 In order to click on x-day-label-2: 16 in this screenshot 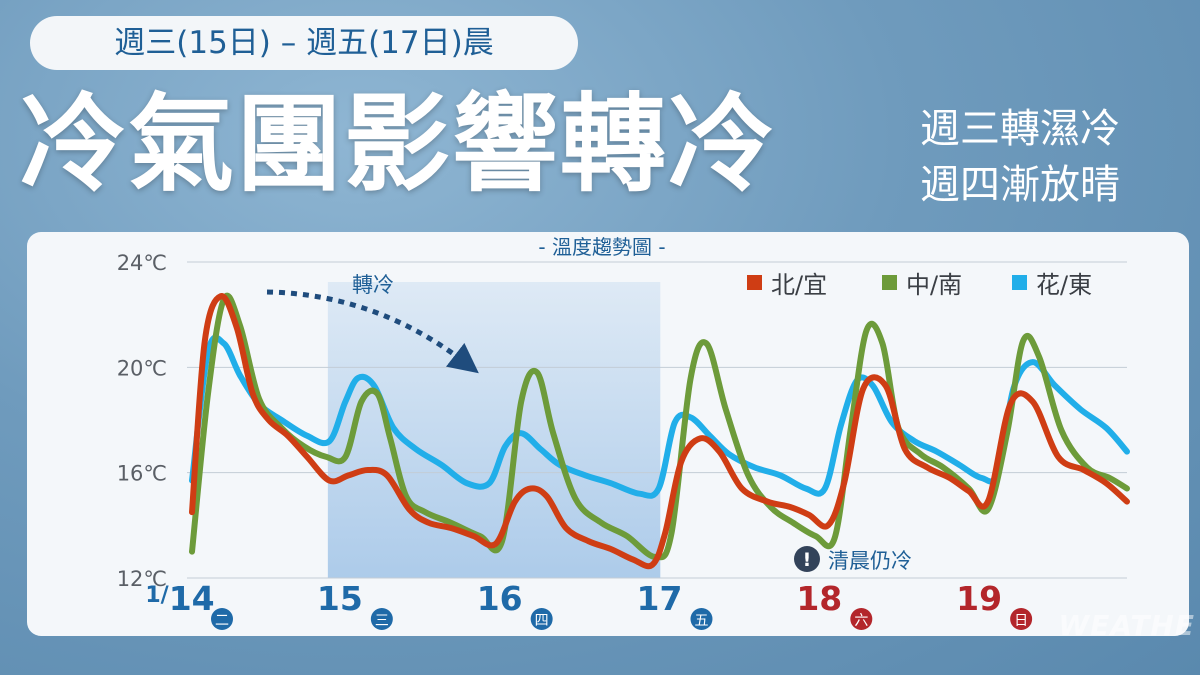, I will do `click(500, 598)`.